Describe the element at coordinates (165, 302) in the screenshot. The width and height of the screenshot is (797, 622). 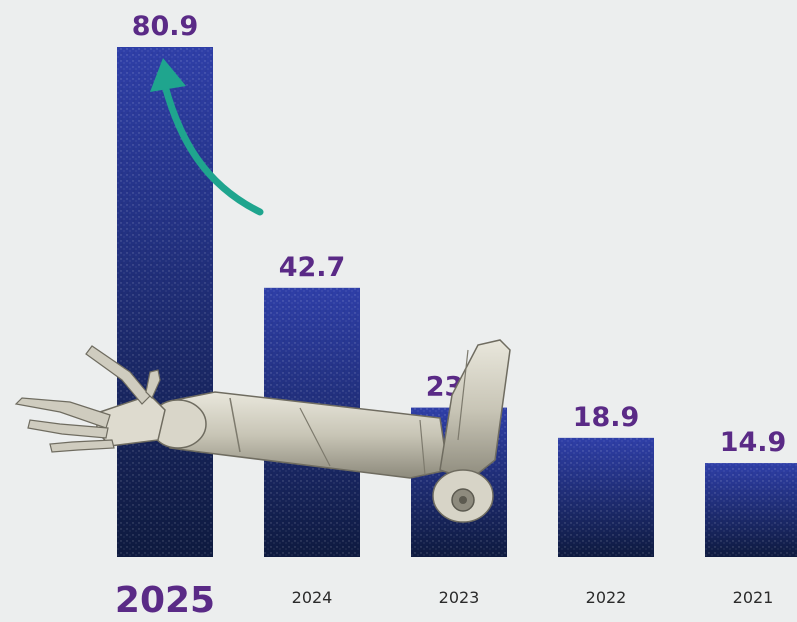
I see `bar-texture-2025` at that location.